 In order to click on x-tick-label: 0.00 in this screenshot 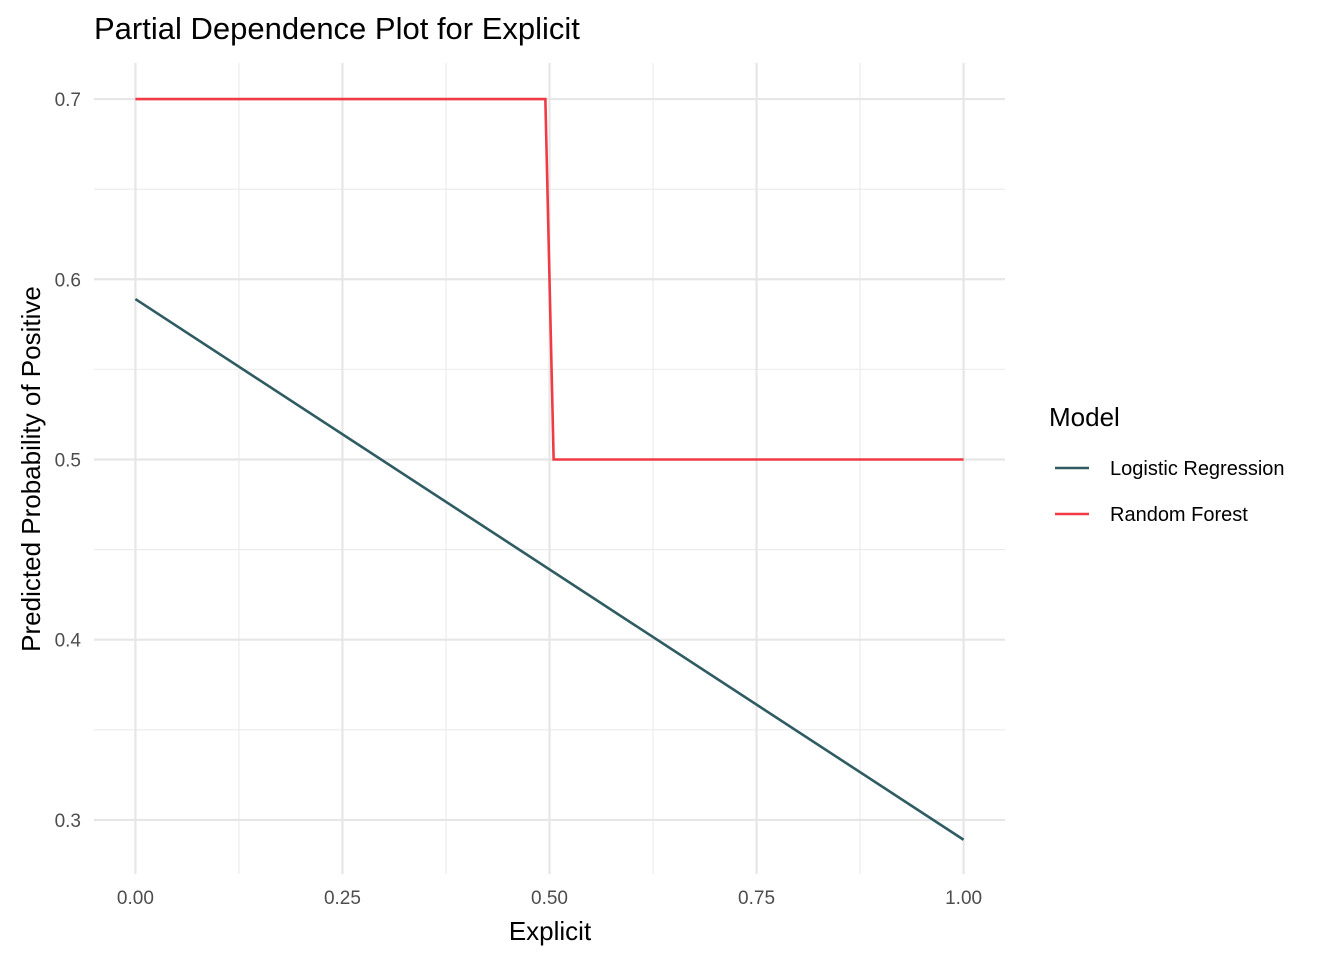, I will do `click(135, 898)`.